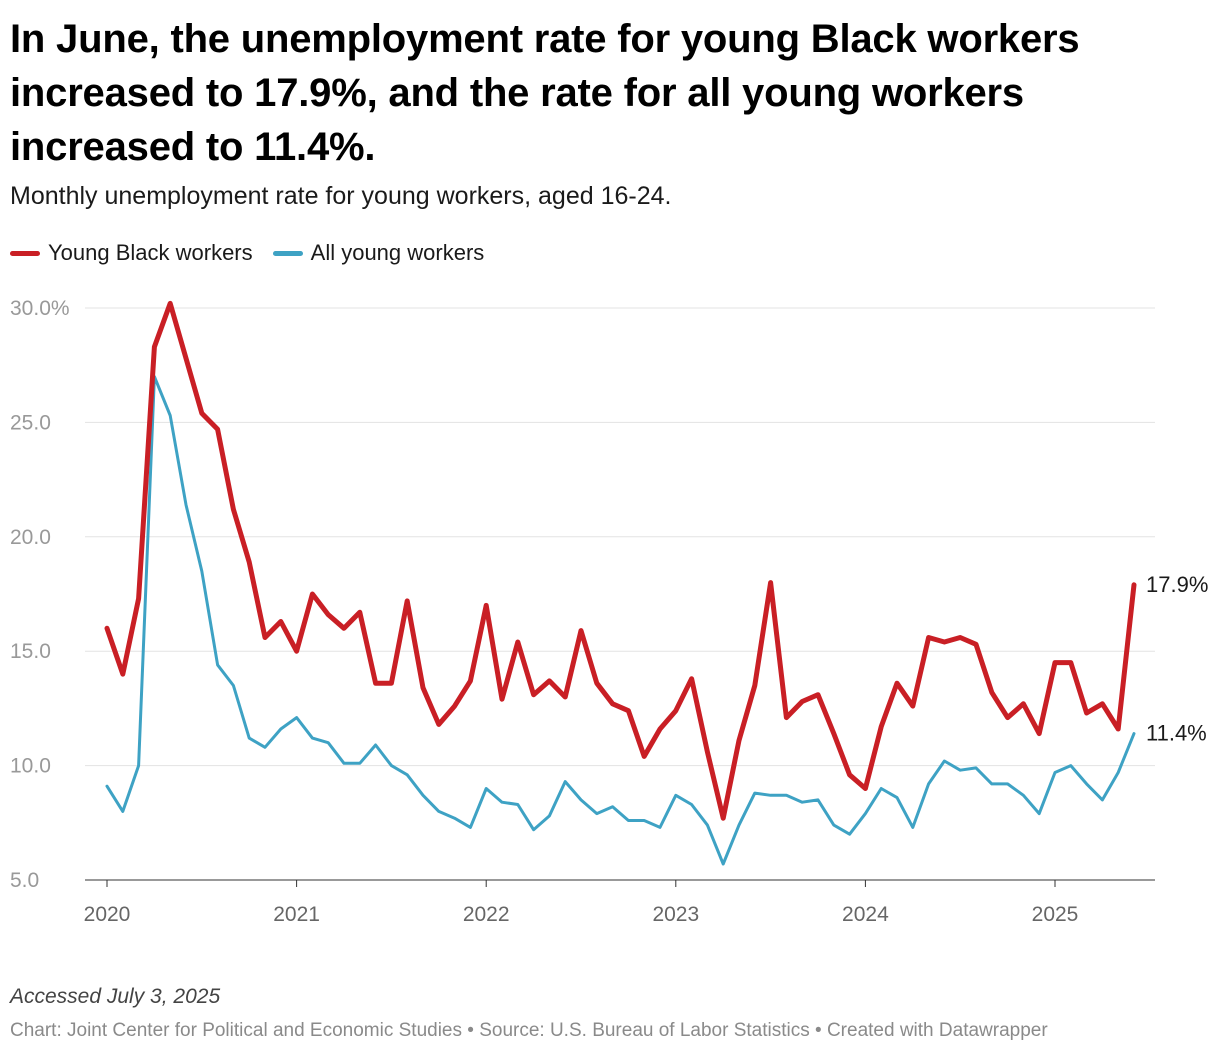  Describe the element at coordinates (296, 914) in the screenshot. I see `x-tick-label: 2021` at that location.